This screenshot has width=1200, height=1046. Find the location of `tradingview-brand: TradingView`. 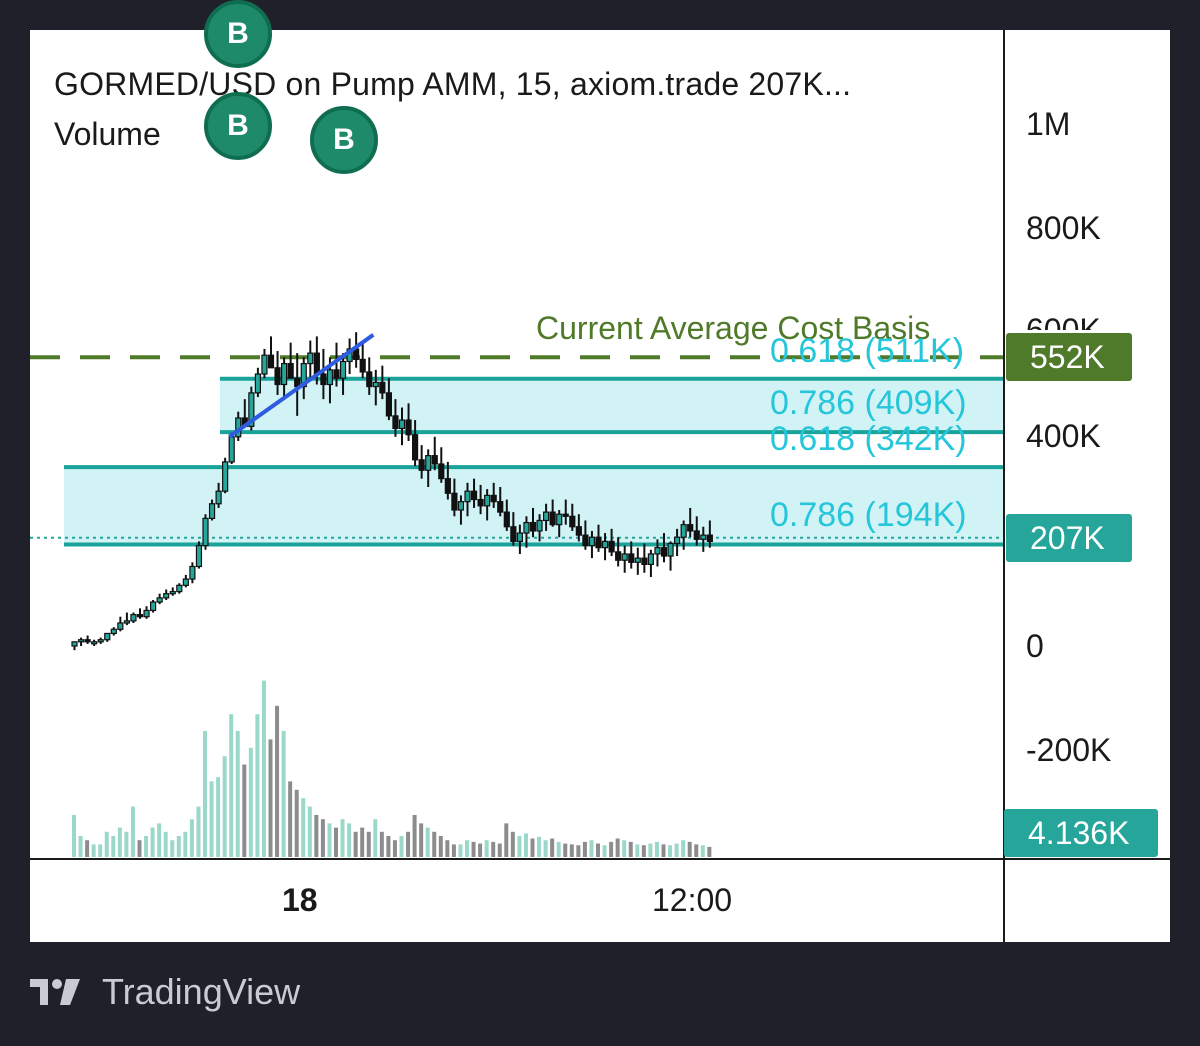

tradingview-brand: TradingView is located at coordinates (201, 991).